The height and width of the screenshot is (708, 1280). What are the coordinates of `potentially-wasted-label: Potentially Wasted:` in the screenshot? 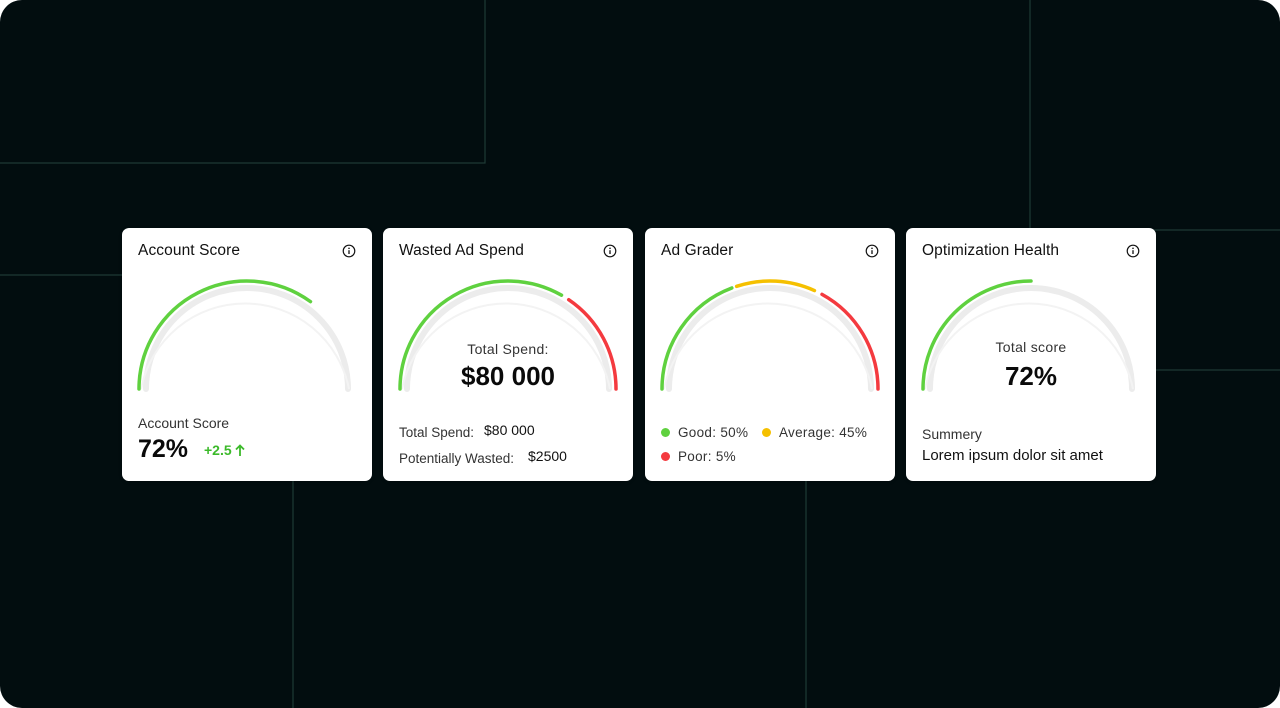 It's located at (457, 458).